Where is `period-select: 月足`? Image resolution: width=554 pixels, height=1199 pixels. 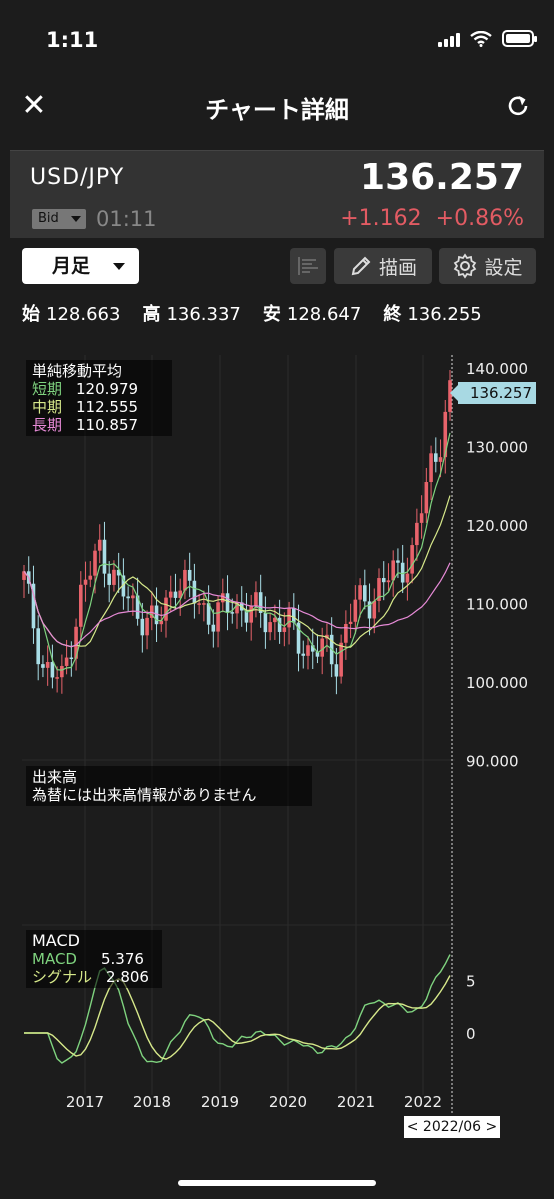
period-select: 月足 is located at coordinates (80, 266).